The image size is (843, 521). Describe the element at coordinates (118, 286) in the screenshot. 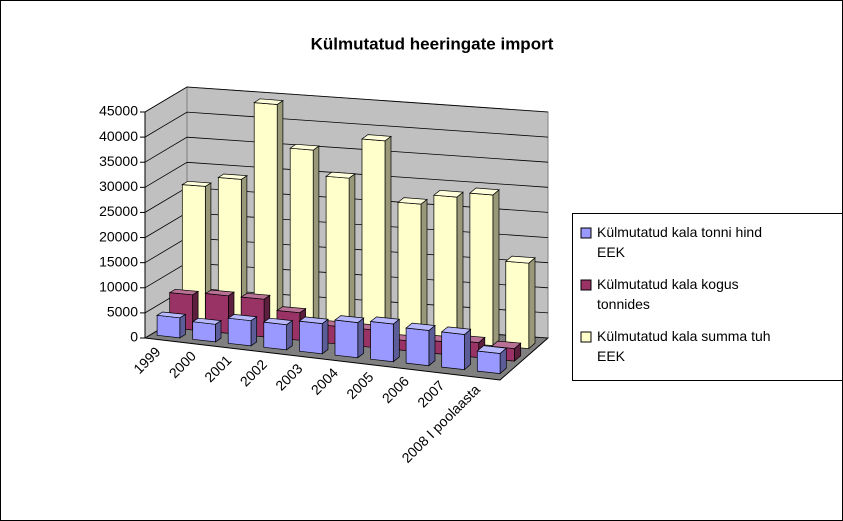

I see `y-tick-label: 10000` at that location.